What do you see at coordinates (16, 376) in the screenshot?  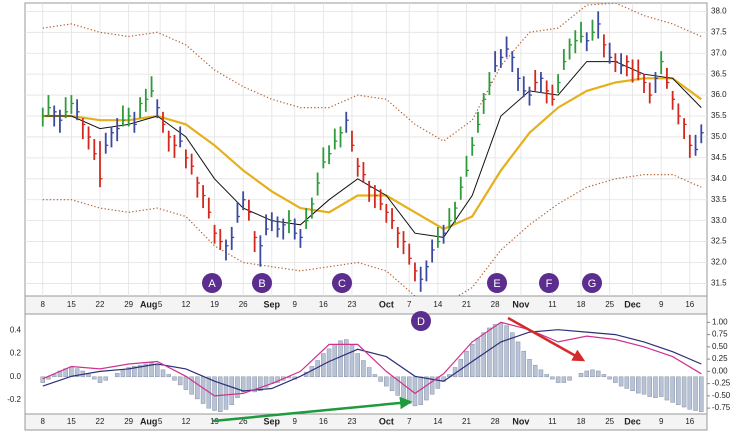 I see `y-tick-label: 0.0` at bounding box center [16, 376].